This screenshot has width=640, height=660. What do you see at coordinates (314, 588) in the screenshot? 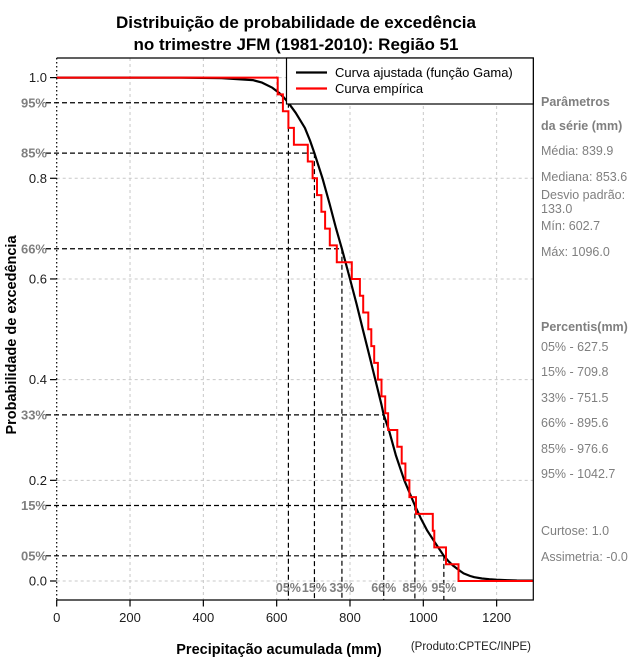
I see `bottom-percent-label: 15%` at bounding box center [314, 588].